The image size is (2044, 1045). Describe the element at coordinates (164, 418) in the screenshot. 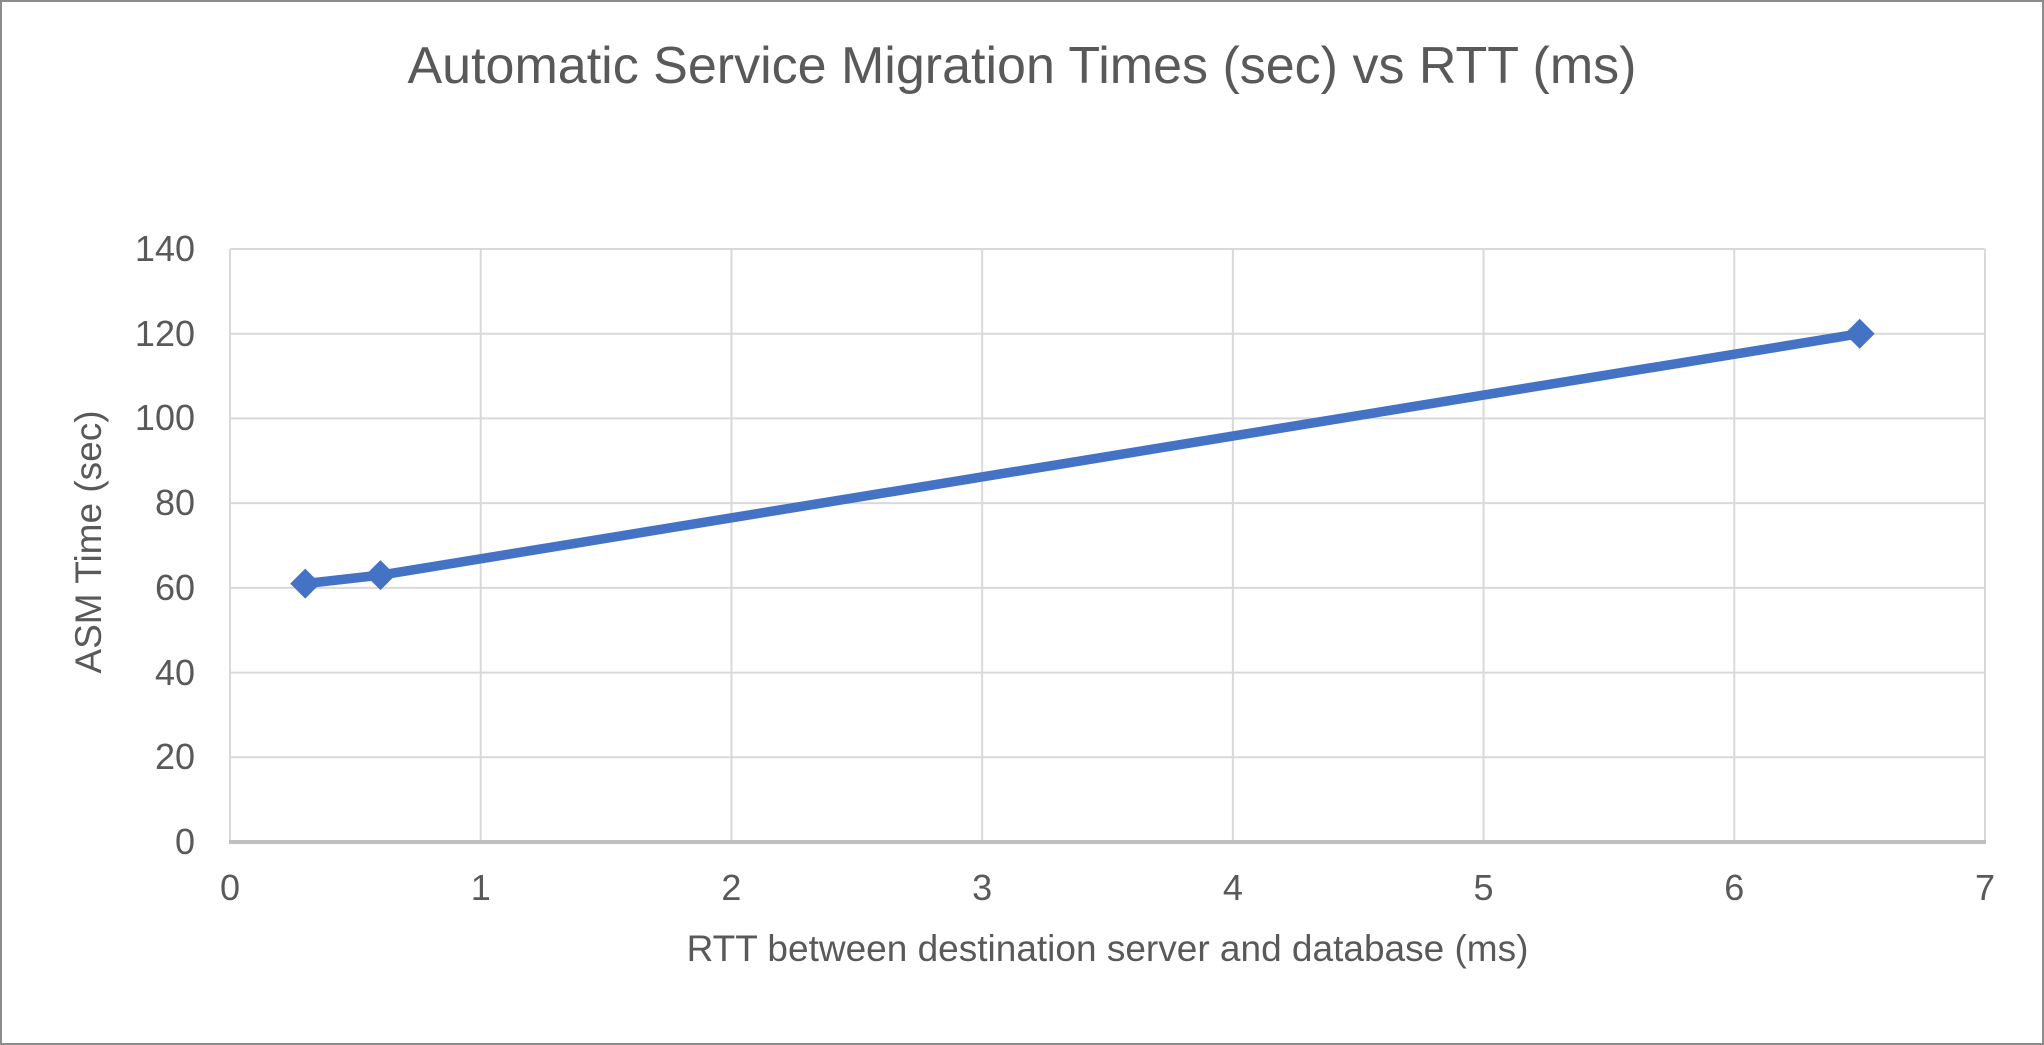

I see `y-axis-tick-label: 100` at that location.